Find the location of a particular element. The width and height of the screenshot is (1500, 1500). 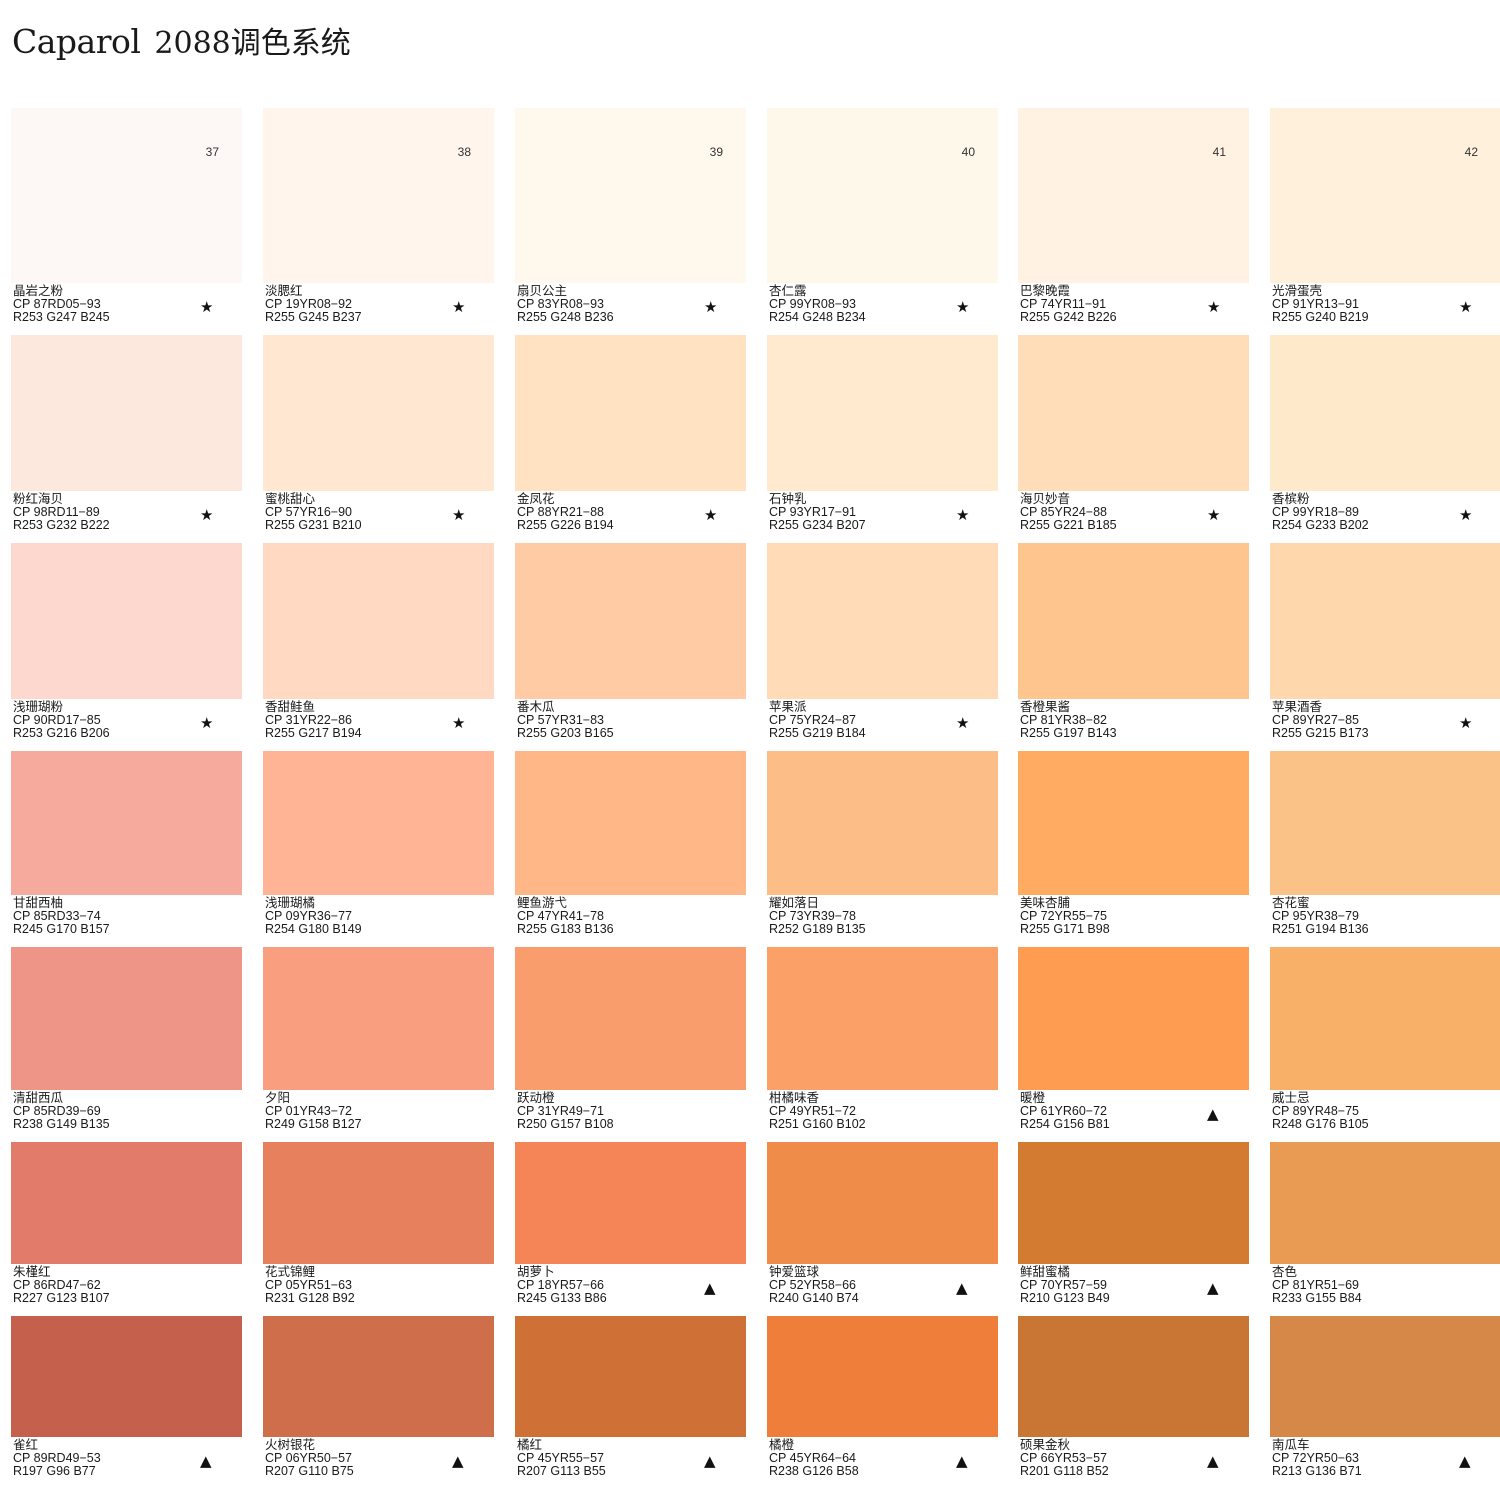

color-code: CP 74YR11−91 is located at coordinates (1063, 304).